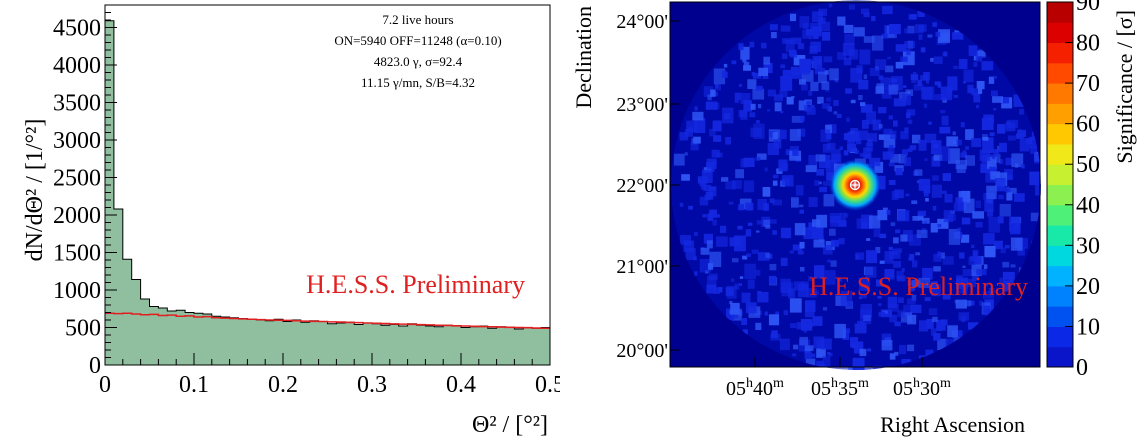 The image size is (1145, 445). I want to click on y-tick-label: 4000, so click(77, 66).